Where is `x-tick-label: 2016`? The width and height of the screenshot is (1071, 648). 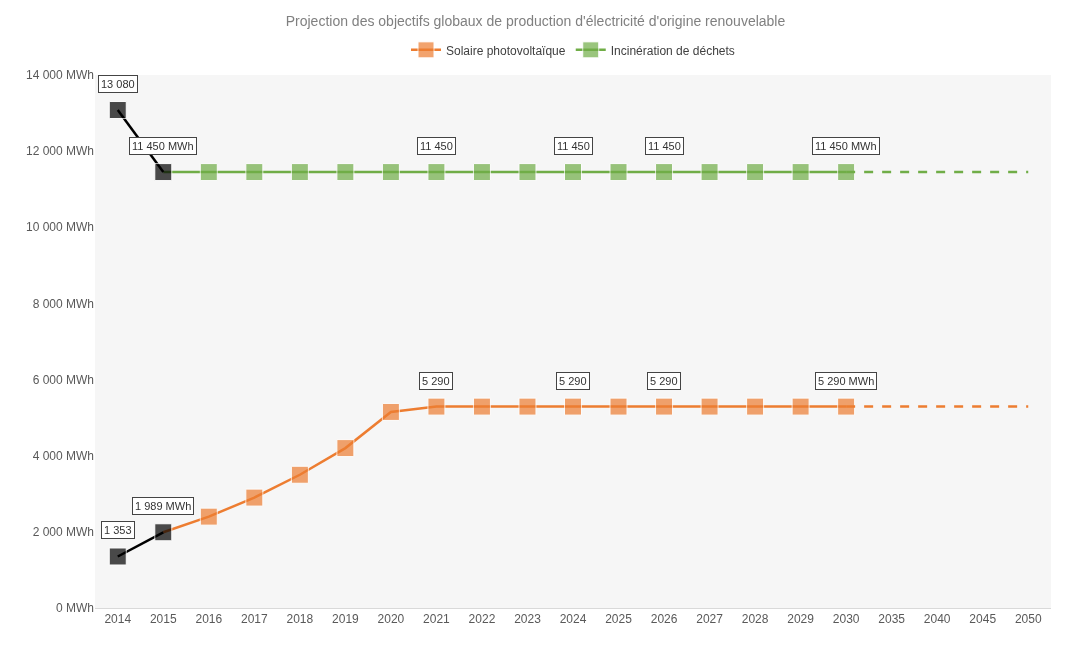
x-tick-label: 2016 is located at coordinates (209, 619).